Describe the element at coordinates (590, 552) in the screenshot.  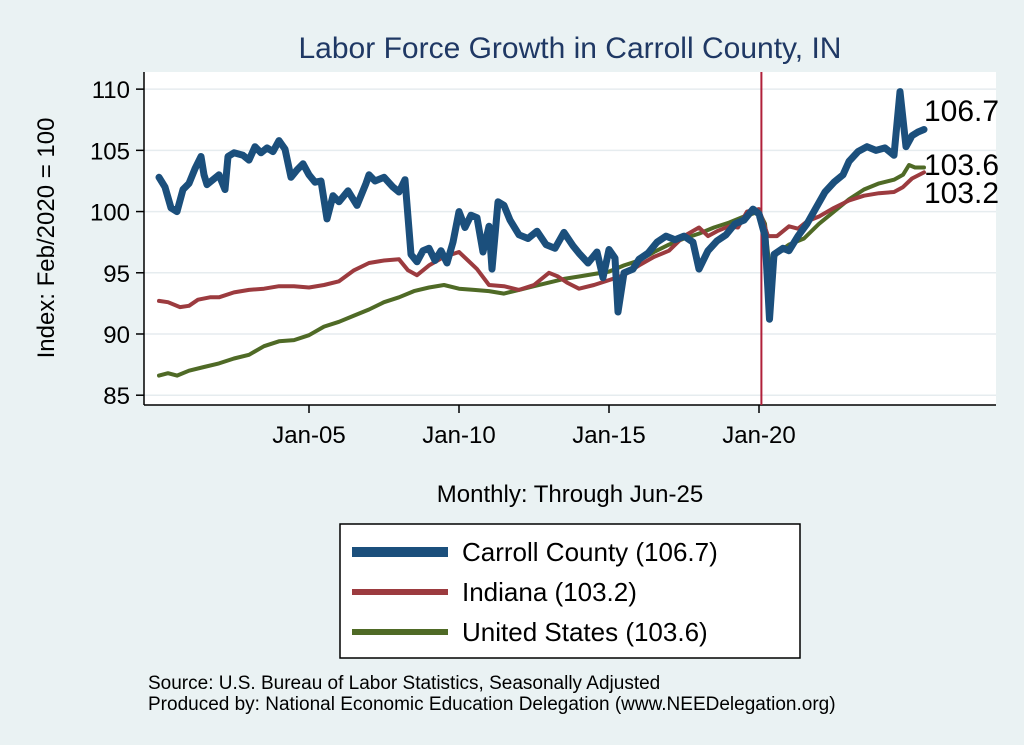
I see `legend-entry: Carroll County (106.7)` at that location.